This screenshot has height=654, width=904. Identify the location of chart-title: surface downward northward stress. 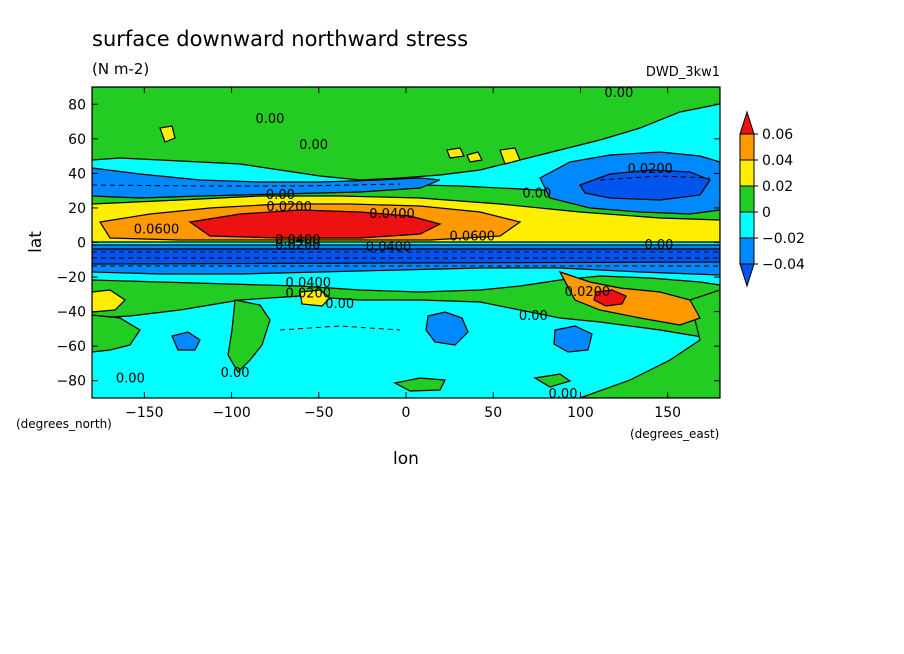
(280, 39).